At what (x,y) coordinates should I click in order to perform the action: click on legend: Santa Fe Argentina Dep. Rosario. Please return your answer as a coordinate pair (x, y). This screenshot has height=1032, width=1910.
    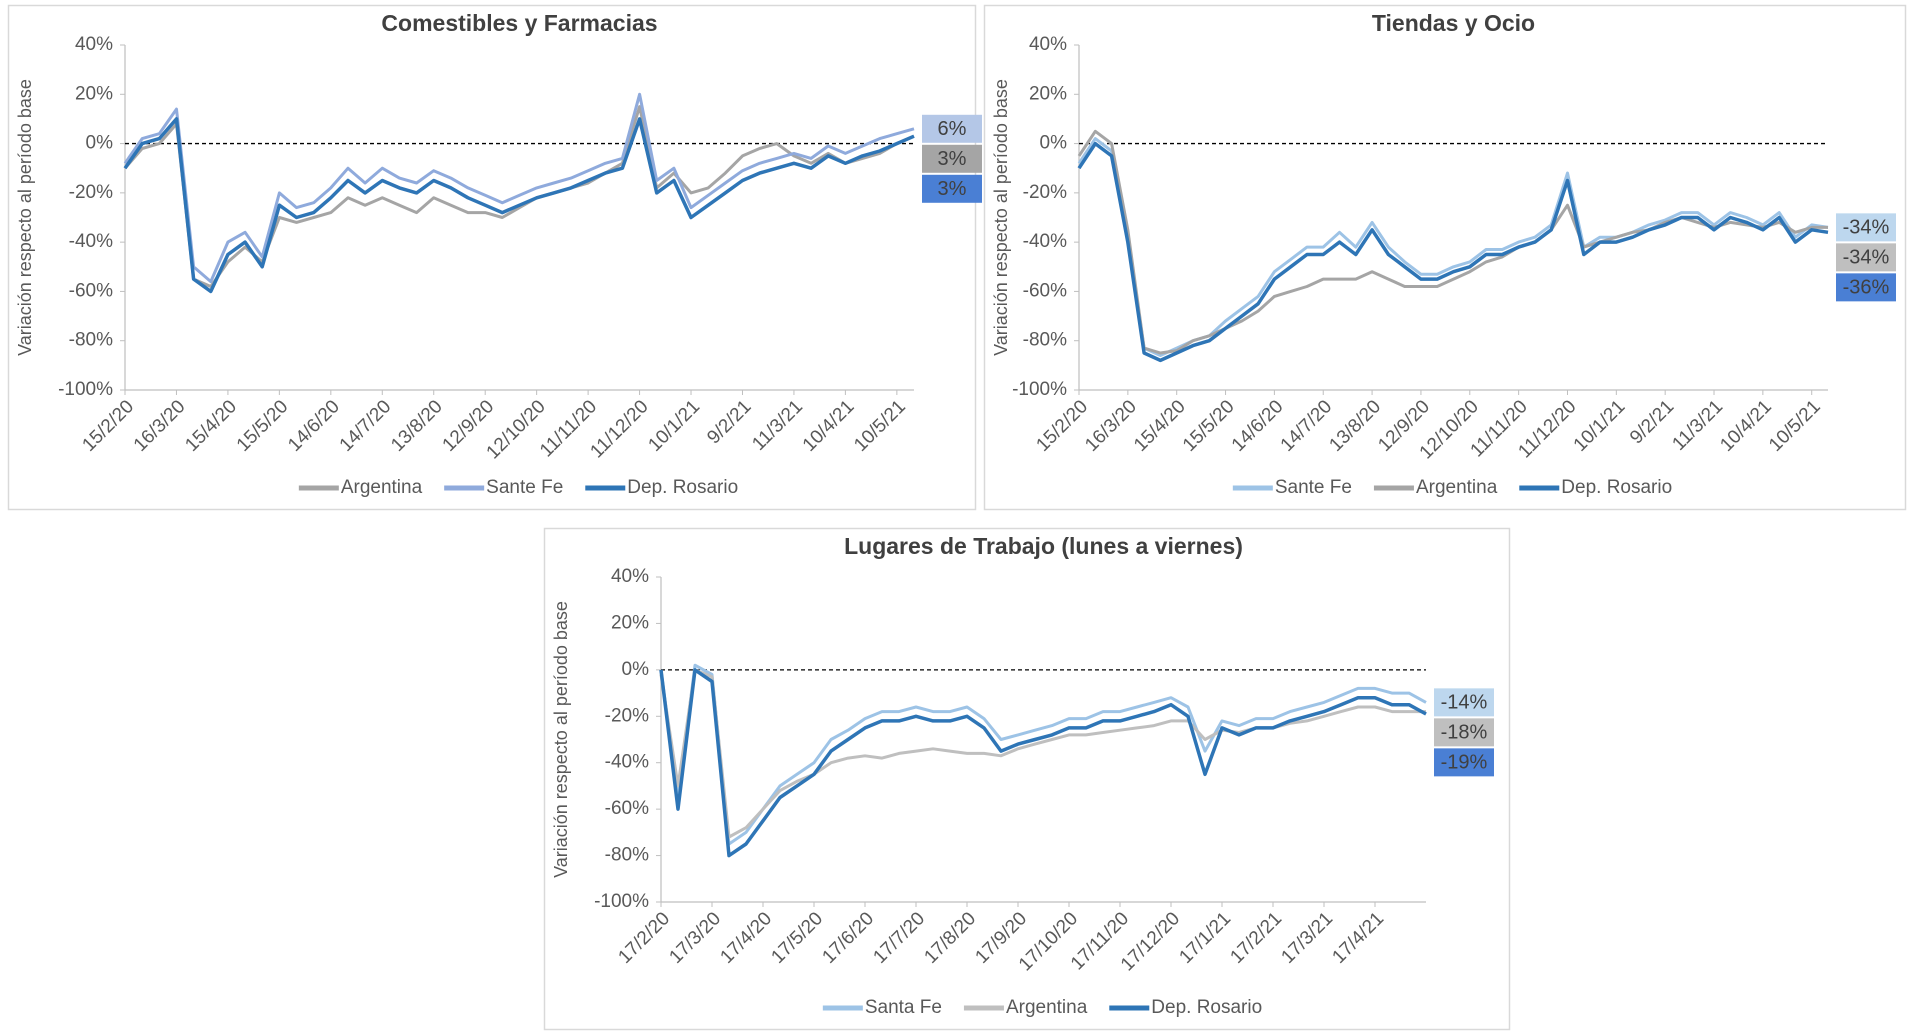
    Looking at the image, I should click on (1042, 1007).